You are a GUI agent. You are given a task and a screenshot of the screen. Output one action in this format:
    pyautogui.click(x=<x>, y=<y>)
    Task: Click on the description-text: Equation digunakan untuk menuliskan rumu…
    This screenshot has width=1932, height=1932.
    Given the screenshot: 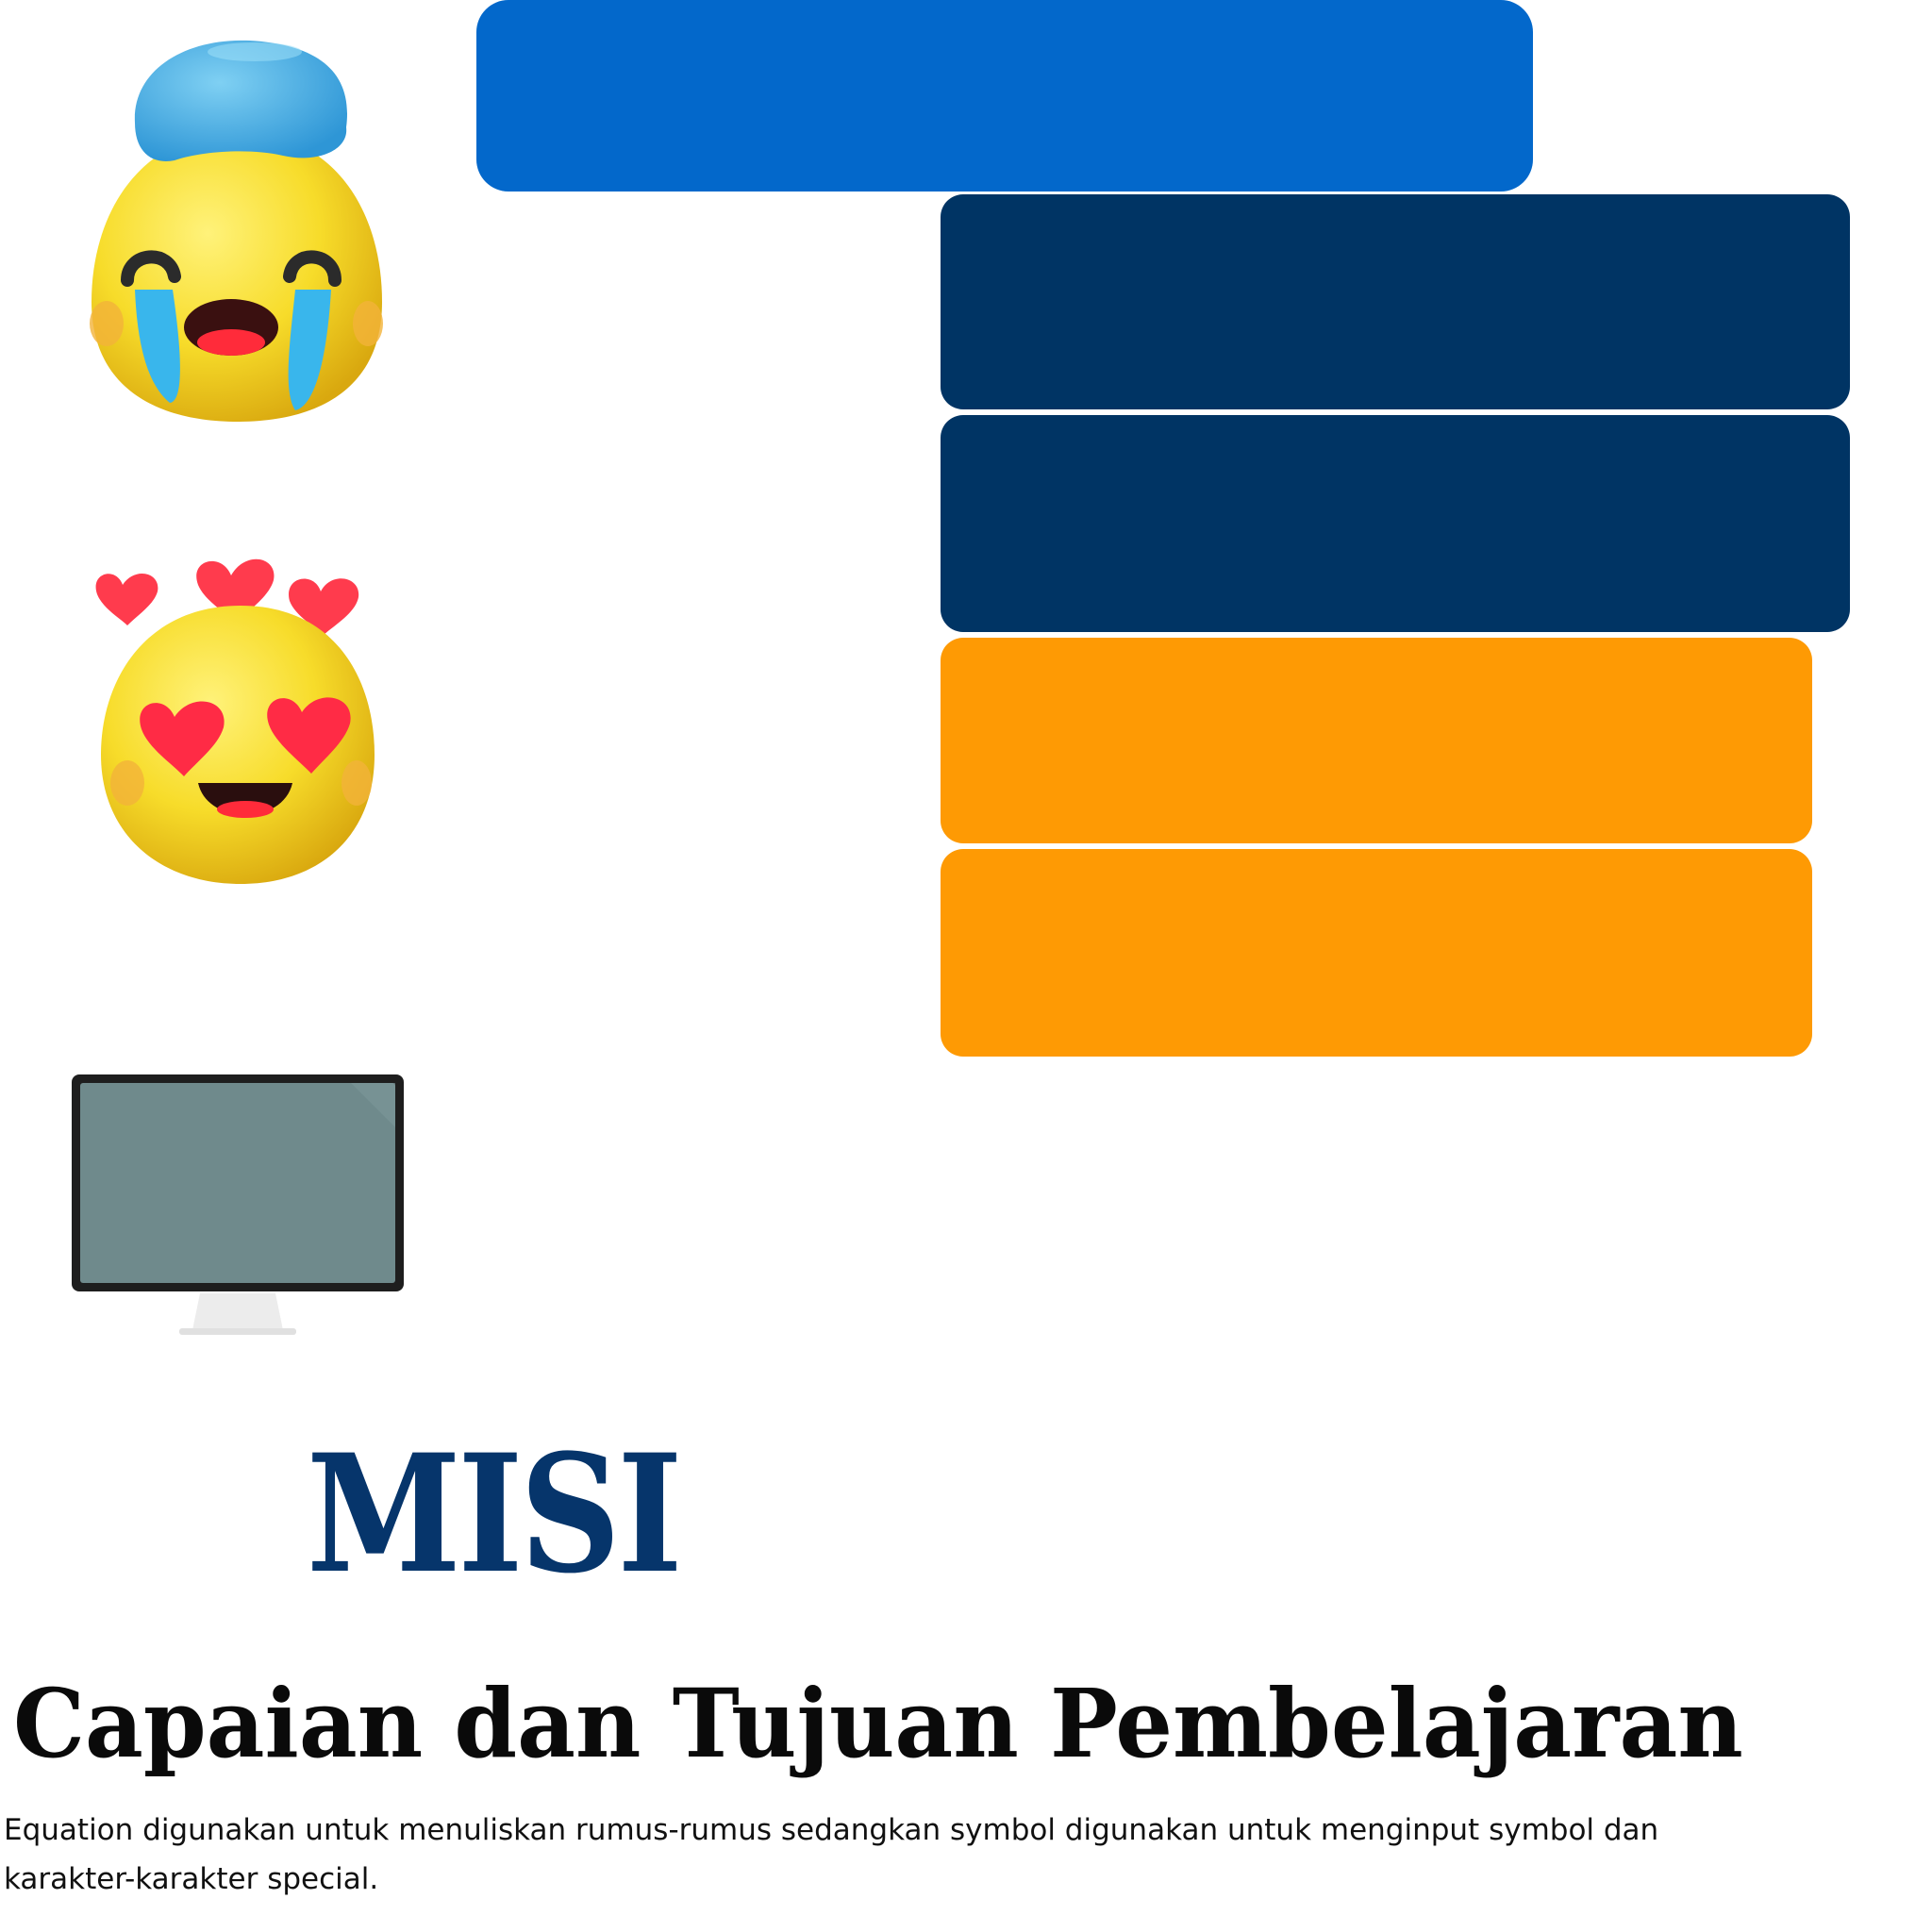 What is the action you would take?
    pyautogui.click(x=832, y=1855)
    